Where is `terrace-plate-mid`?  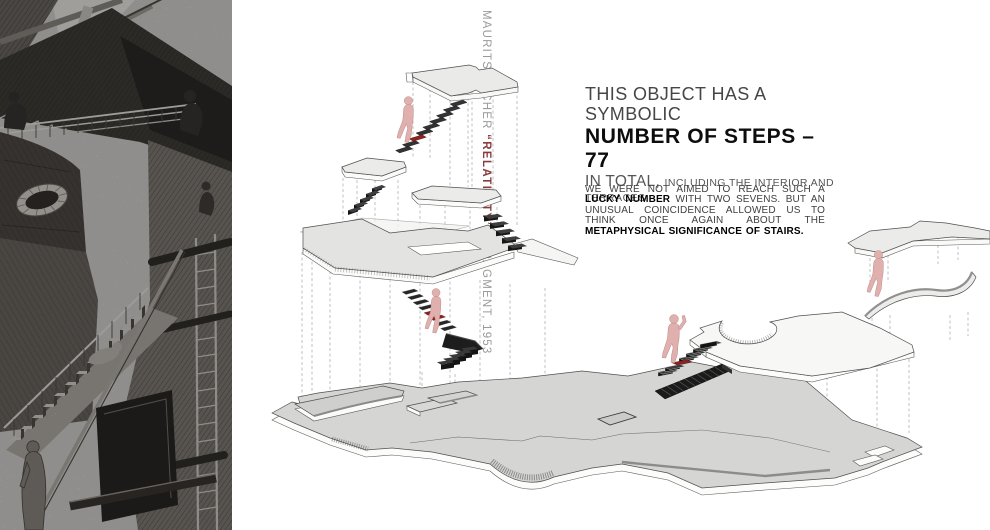 terrace-plate-mid is located at coordinates (439, 251).